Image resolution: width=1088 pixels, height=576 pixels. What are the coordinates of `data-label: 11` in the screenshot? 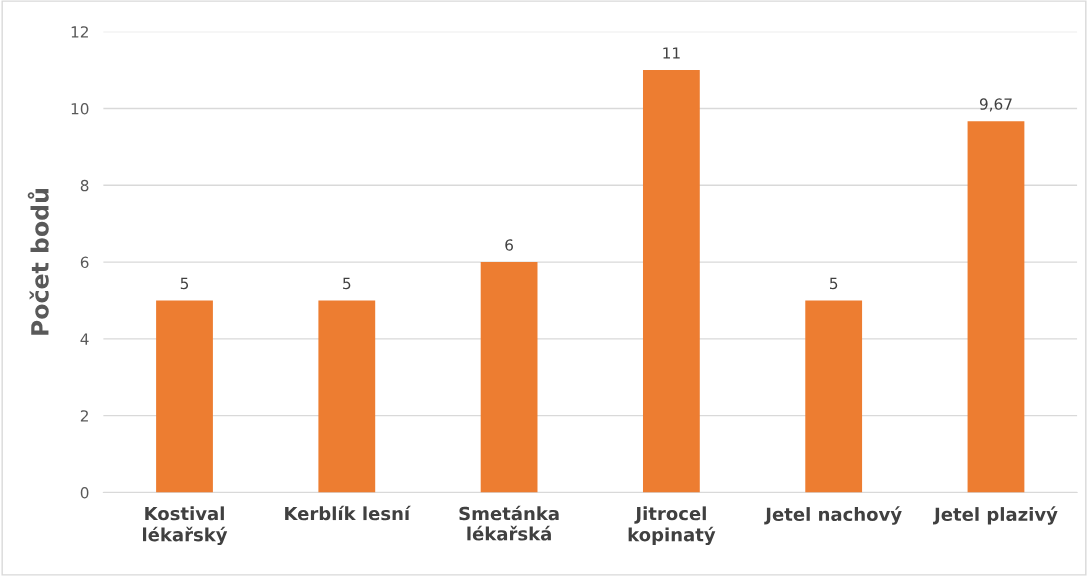 It's located at (671, 53).